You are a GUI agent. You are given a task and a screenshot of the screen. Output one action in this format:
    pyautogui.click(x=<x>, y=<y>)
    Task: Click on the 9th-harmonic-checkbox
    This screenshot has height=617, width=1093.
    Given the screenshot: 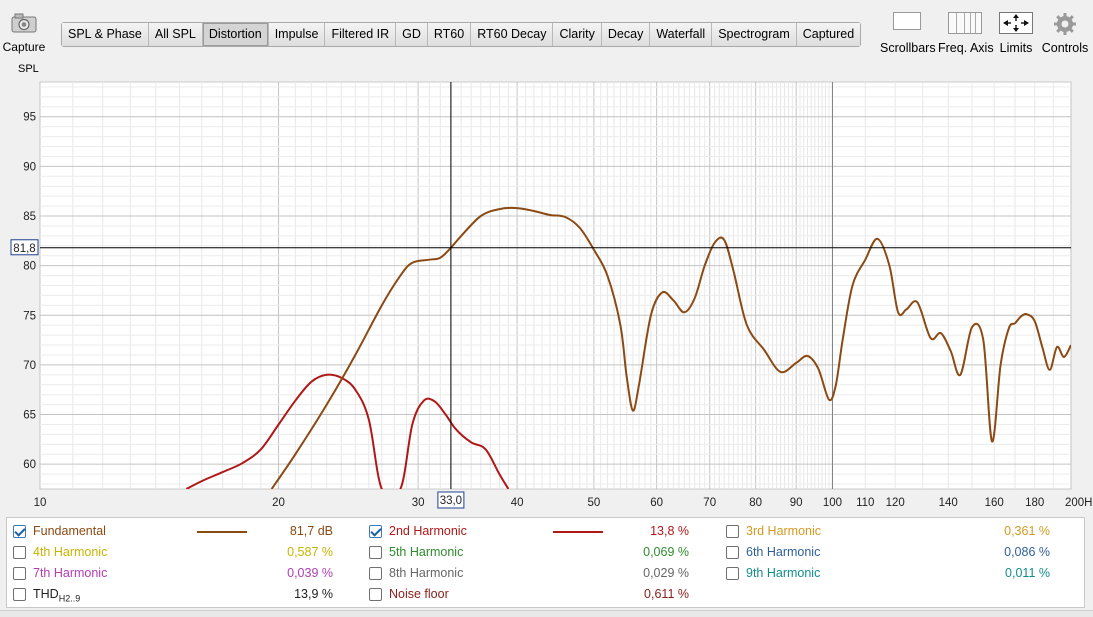 What is the action you would take?
    pyautogui.click(x=732, y=573)
    